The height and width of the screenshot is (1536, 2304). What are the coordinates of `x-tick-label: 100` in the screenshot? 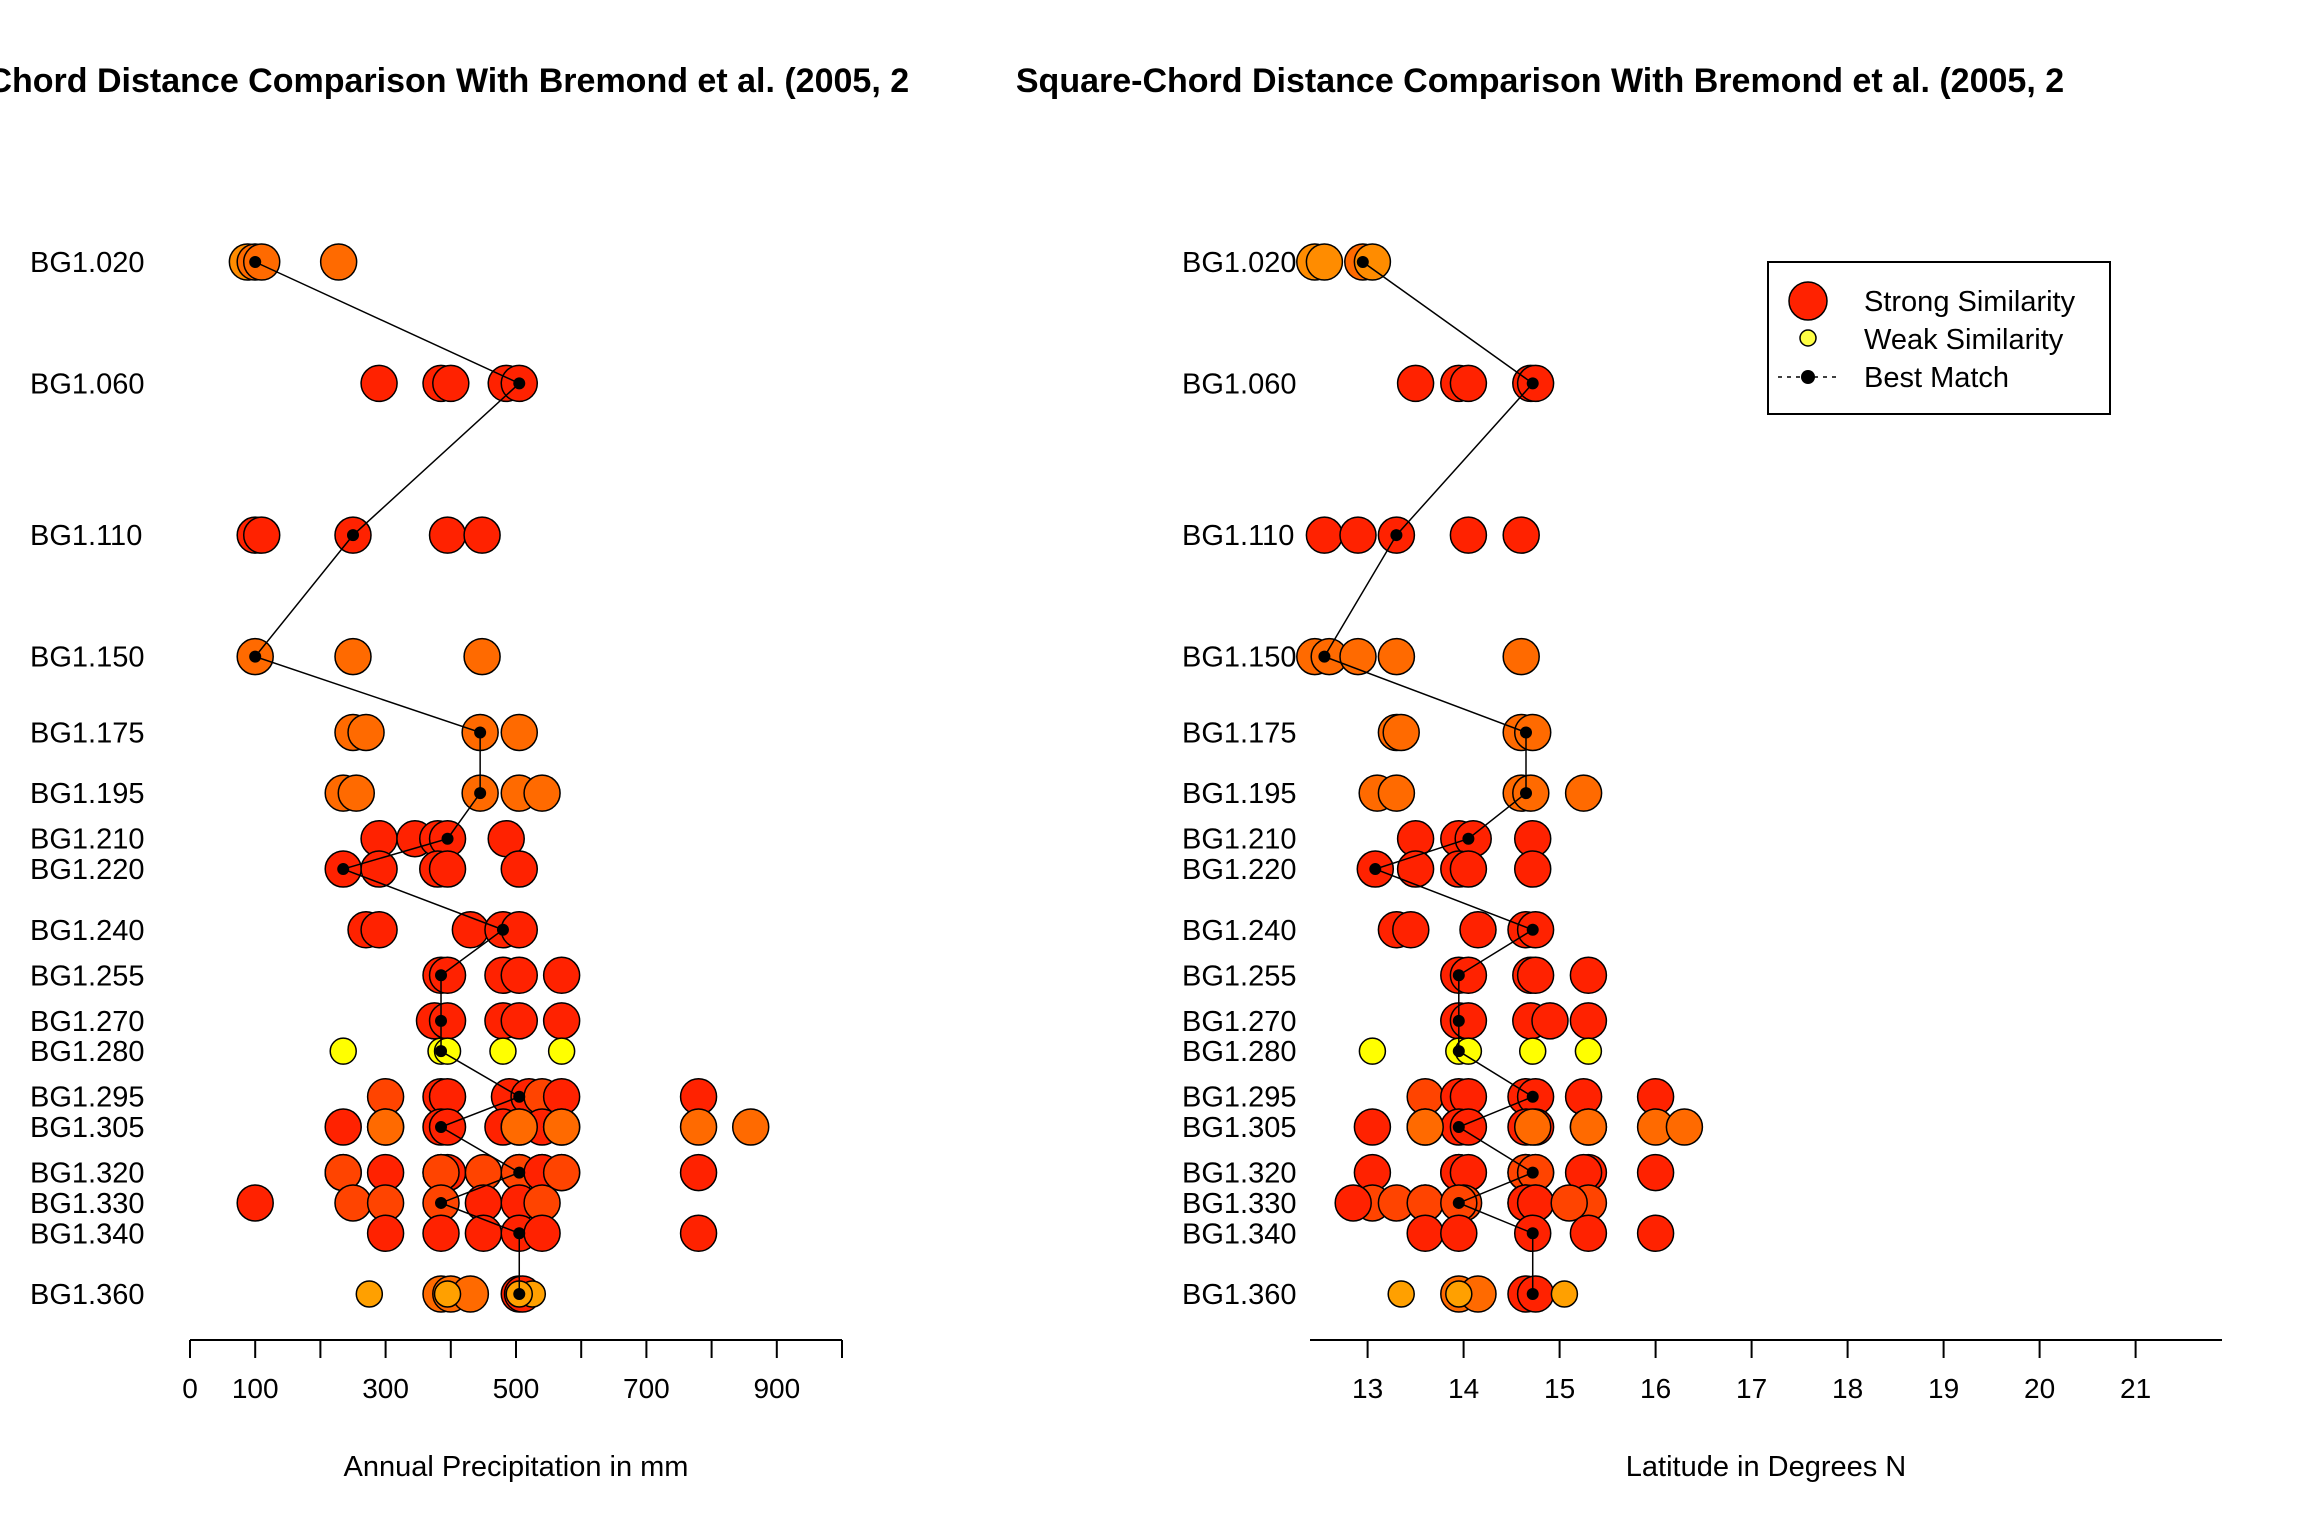 It's located at (255, 1388).